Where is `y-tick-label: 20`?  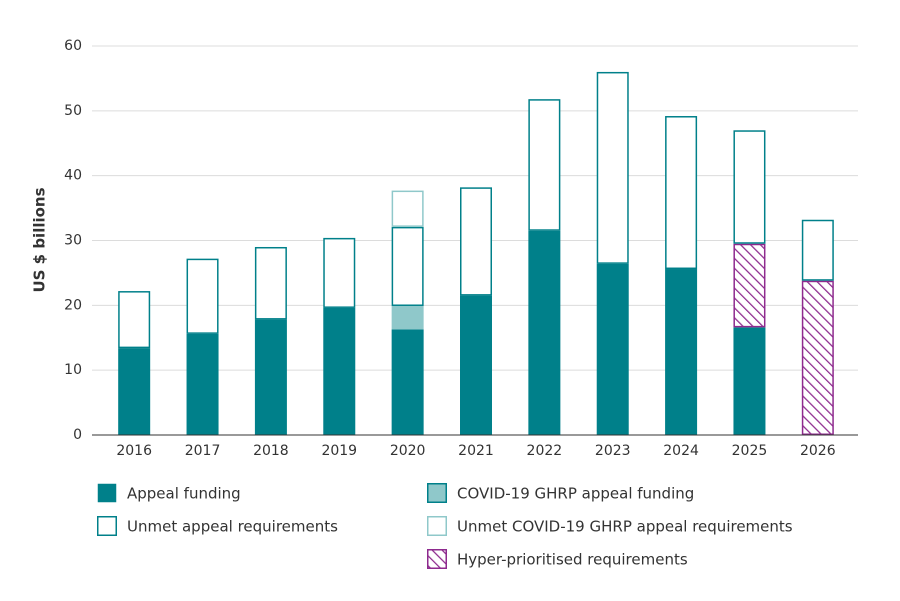 y-tick-label: 20 is located at coordinates (73, 305).